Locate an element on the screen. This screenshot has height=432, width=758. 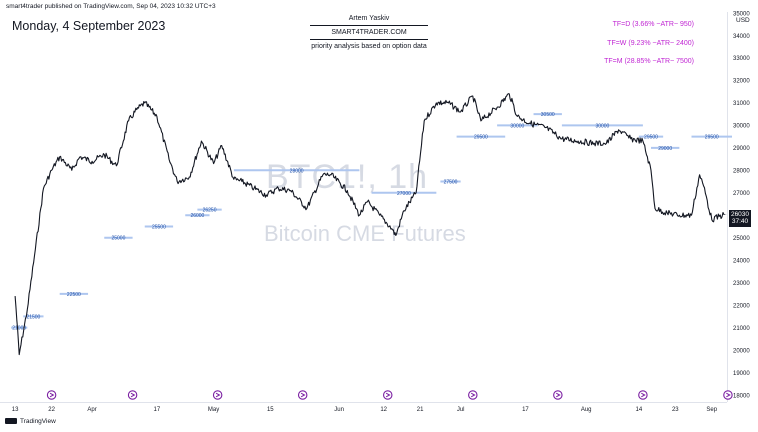
y-tick-label: 25000 is located at coordinates (741, 239).